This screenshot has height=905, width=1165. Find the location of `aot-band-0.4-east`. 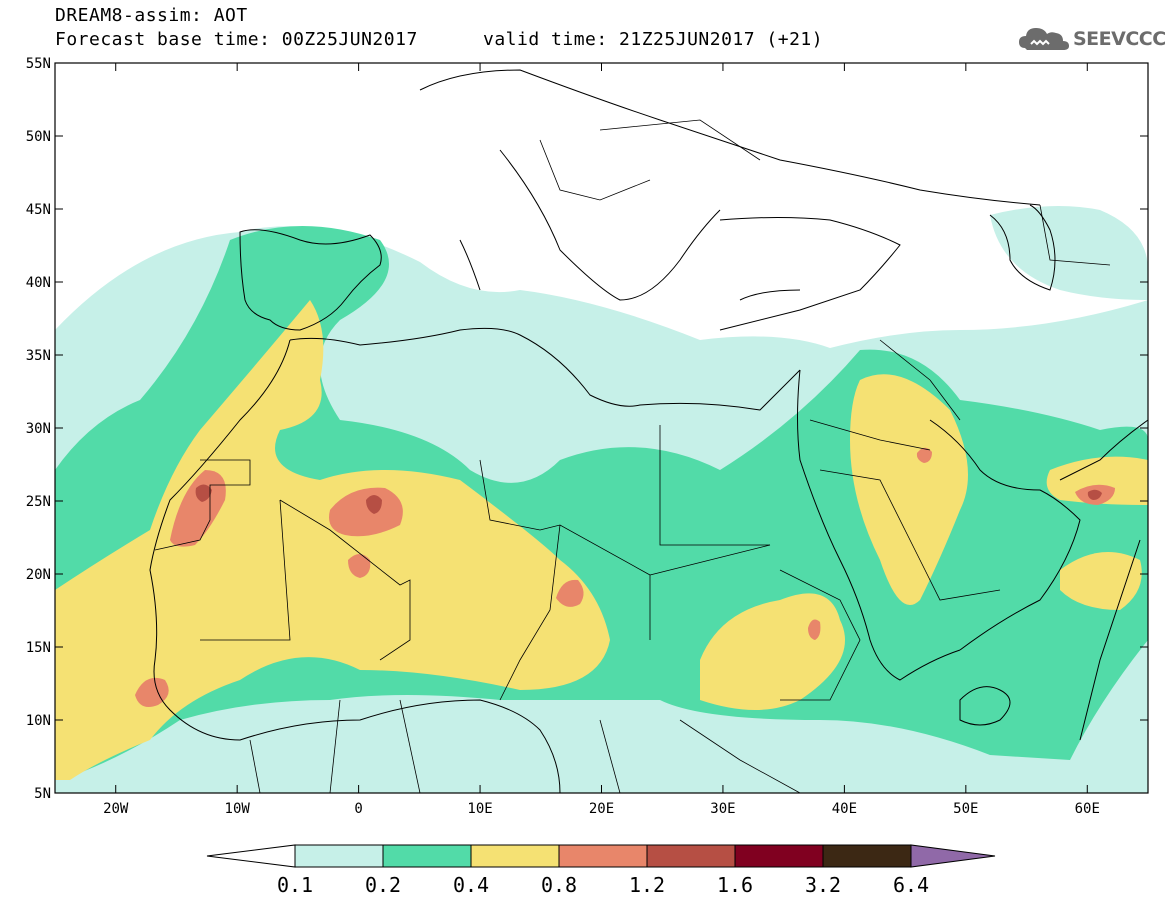

aot-band-0.4-east is located at coordinates (772, 651).